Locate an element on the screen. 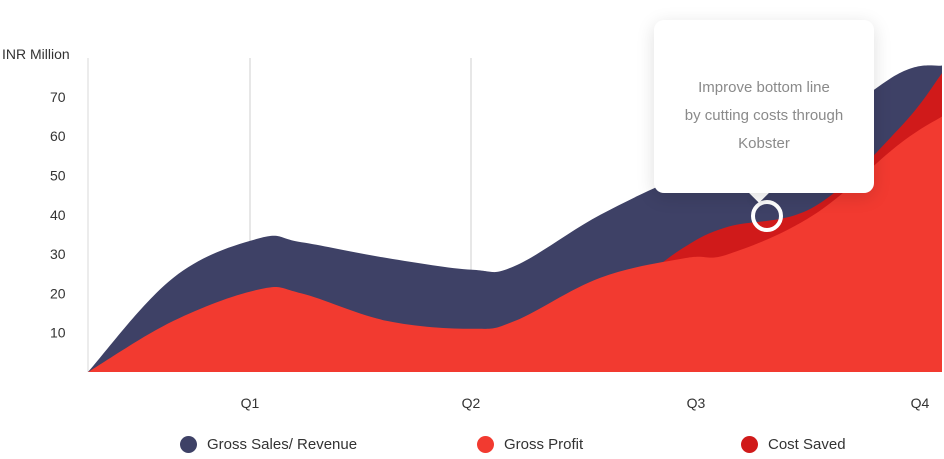  legend-item-cost-saved: Cost Saved is located at coordinates (793, 444).